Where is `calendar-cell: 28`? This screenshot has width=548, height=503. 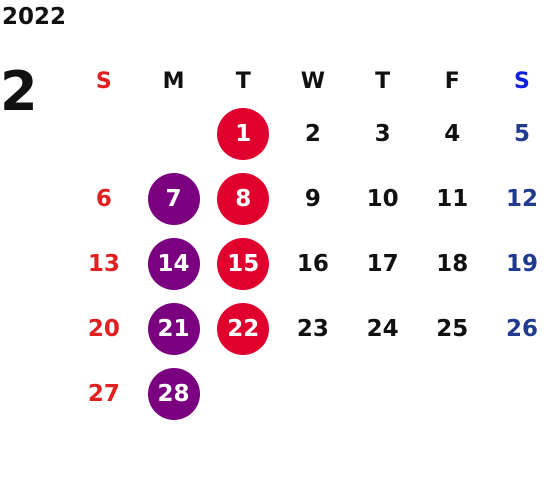
calendar-cell: 28 is located at coordinates (174, 393).